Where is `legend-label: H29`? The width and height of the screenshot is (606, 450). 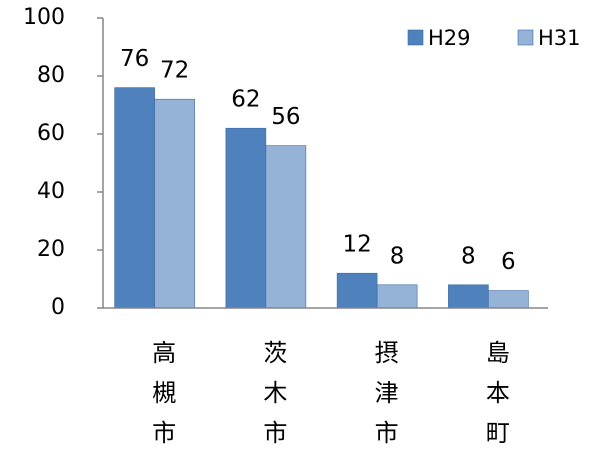
legend-label: H29 is located at coordinates (449, 38).